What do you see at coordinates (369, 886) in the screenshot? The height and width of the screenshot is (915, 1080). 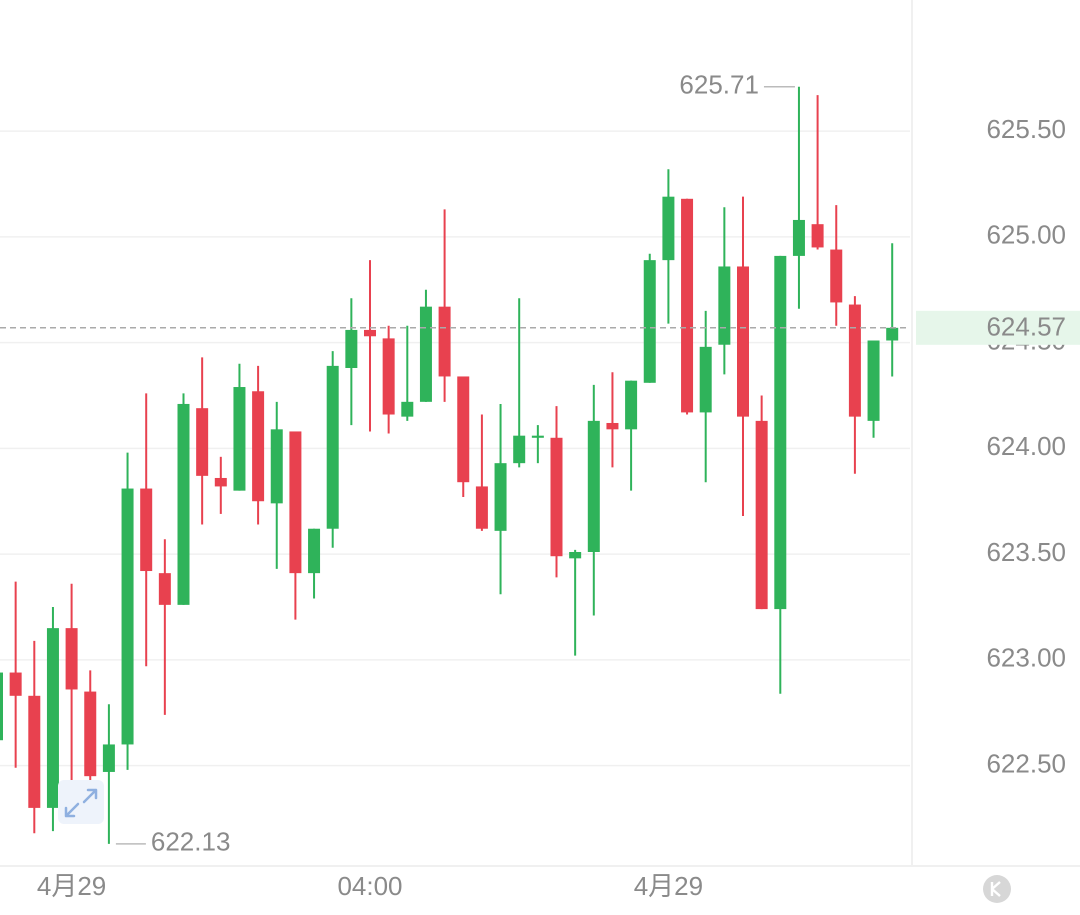 I see `x-tick-label: 04:00` at bounding box center [369, 886].